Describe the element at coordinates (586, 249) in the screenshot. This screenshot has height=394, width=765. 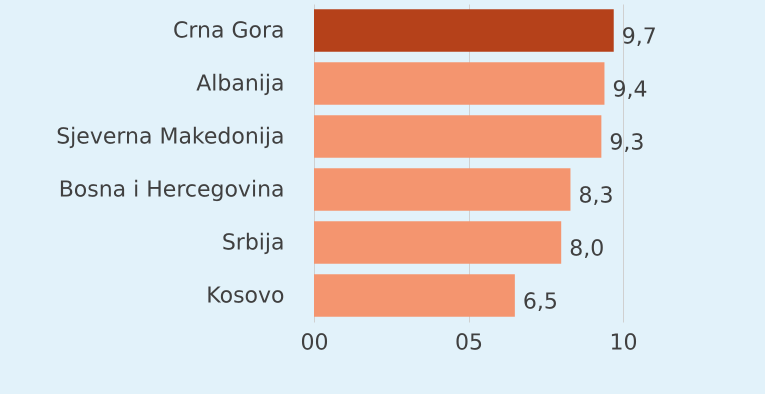
I see `data-label: 8,0` at that location.